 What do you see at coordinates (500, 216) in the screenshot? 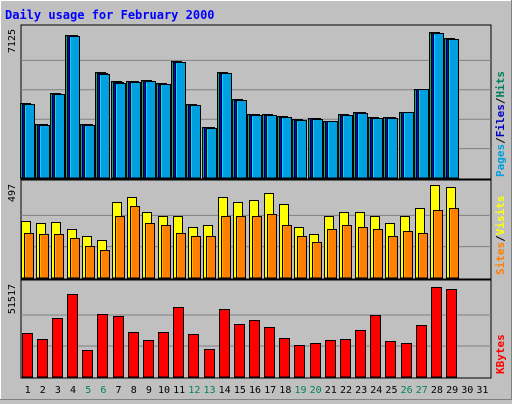
I see `legend-visits: Visits` at bounding box center [500, 216].